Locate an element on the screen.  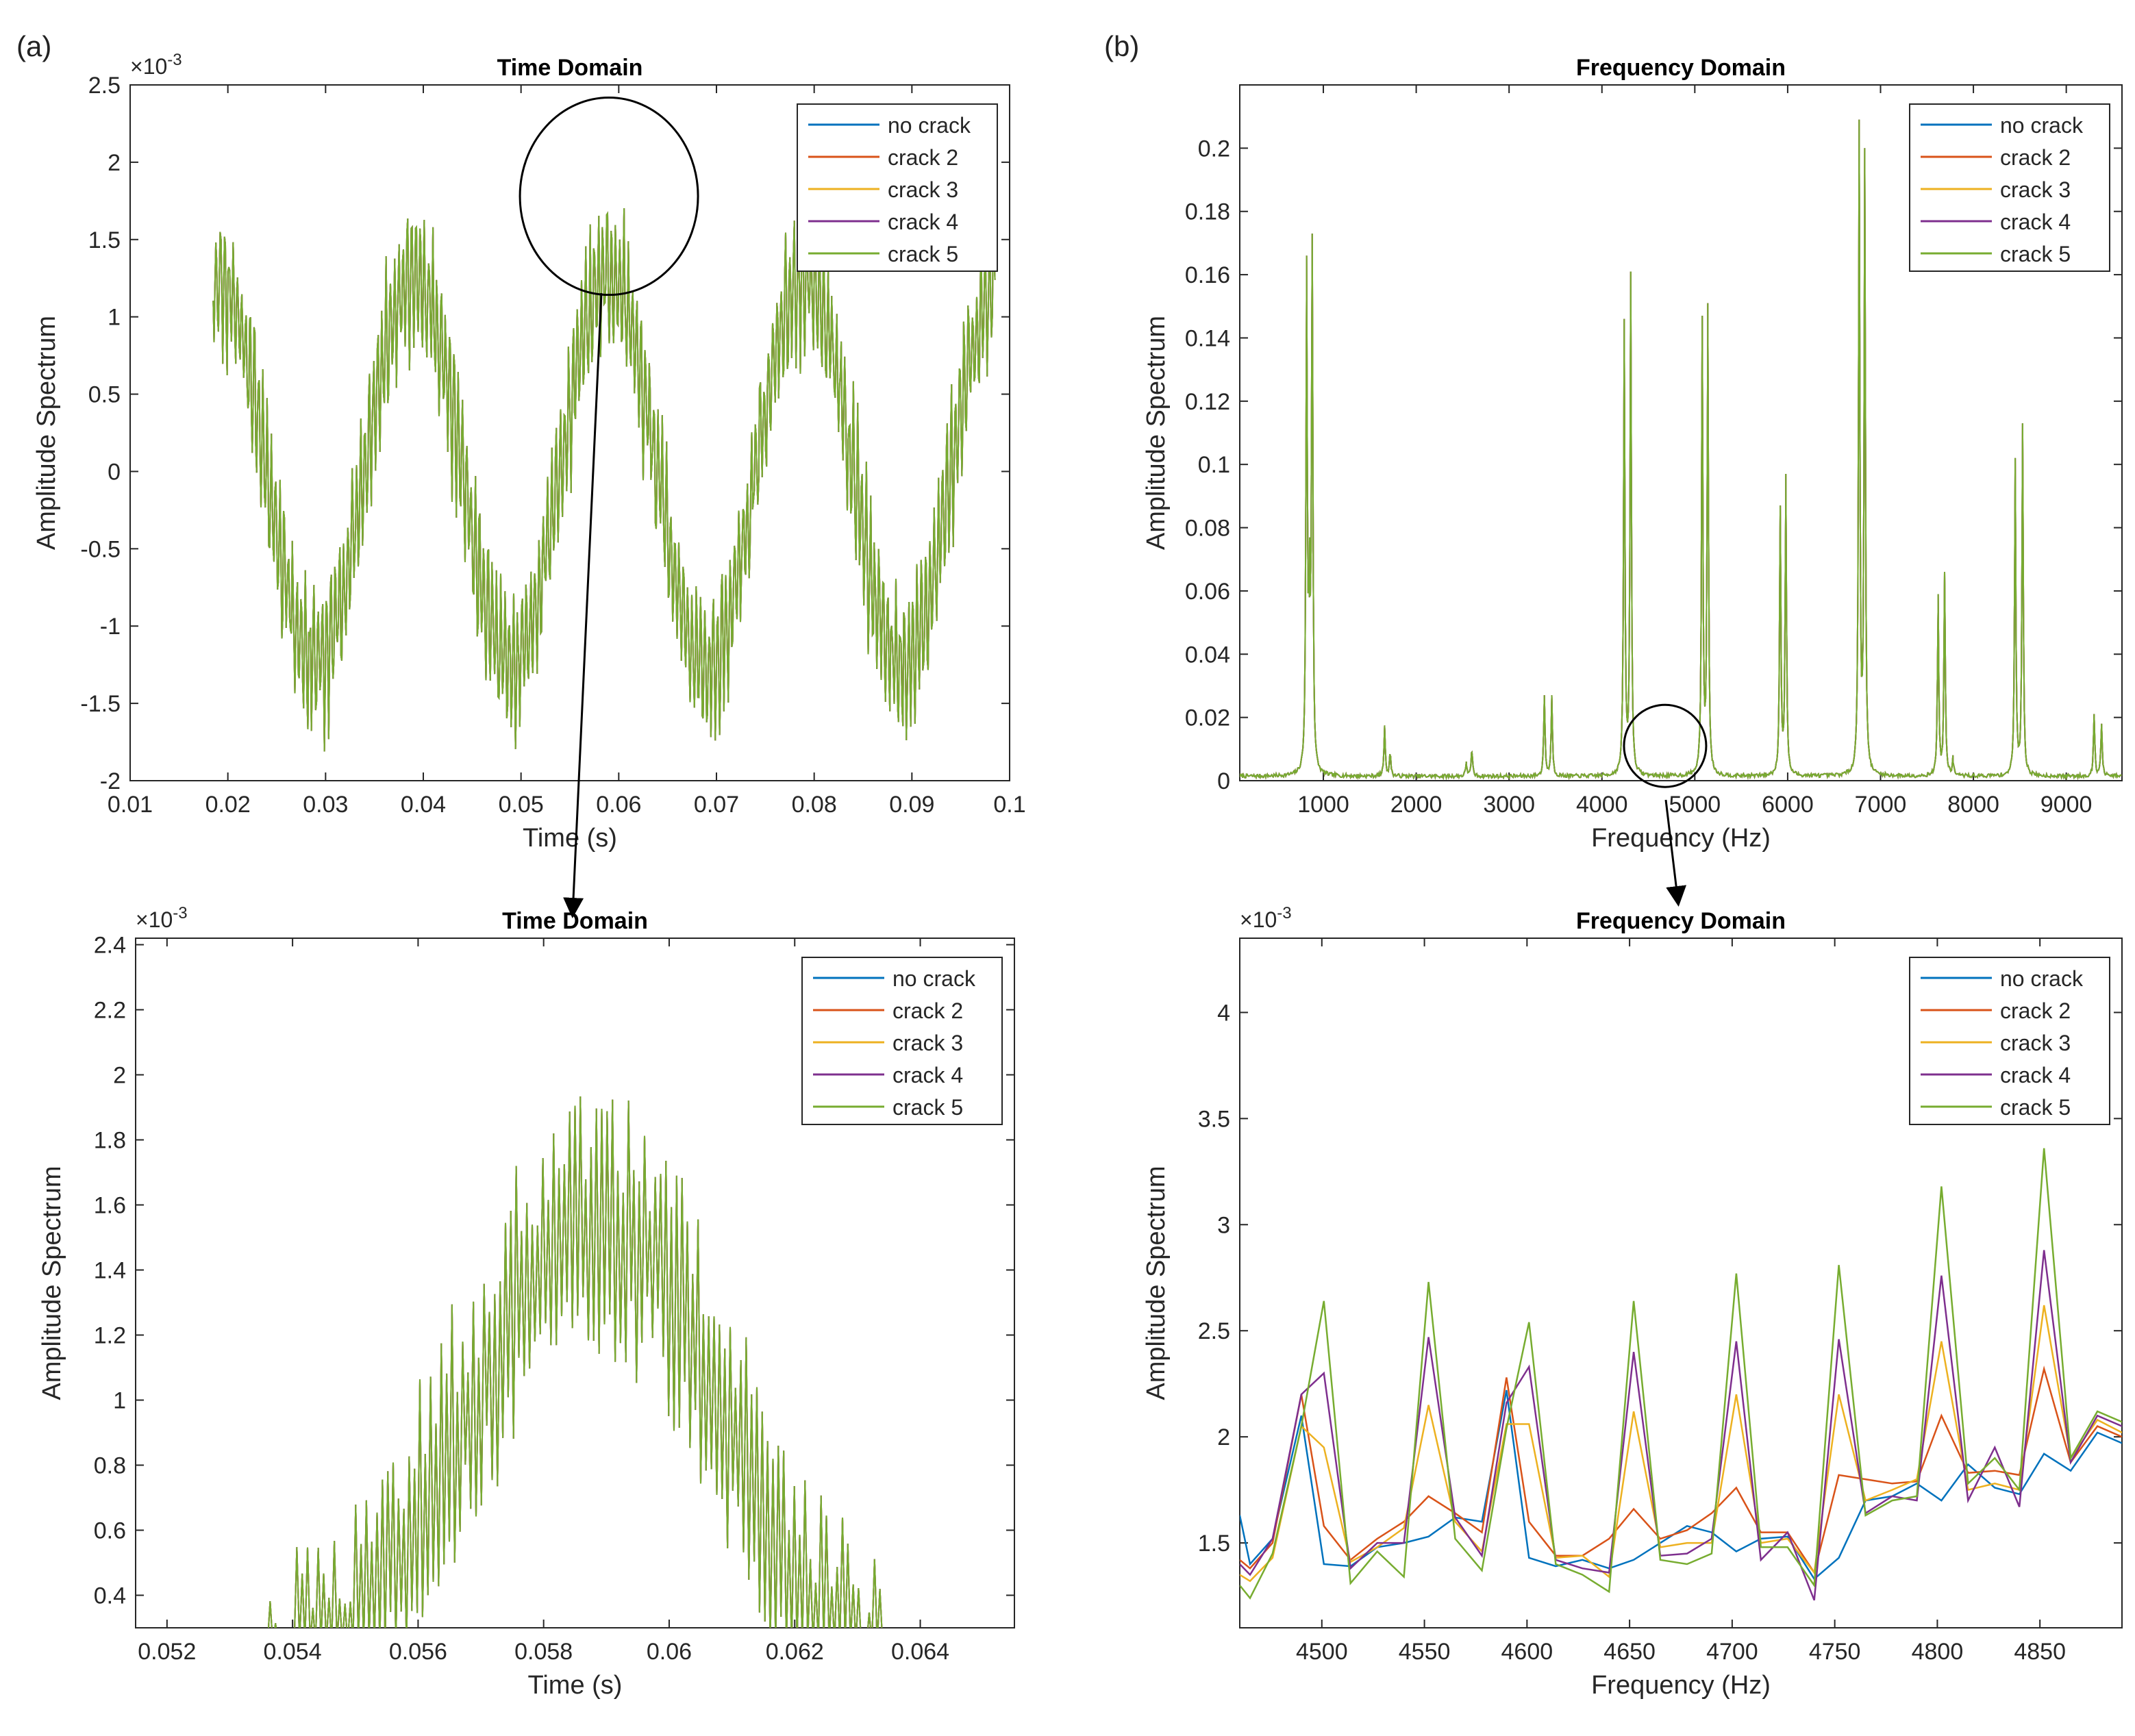
x-tick-label: 5000 is located at coordinates (1695, 805).